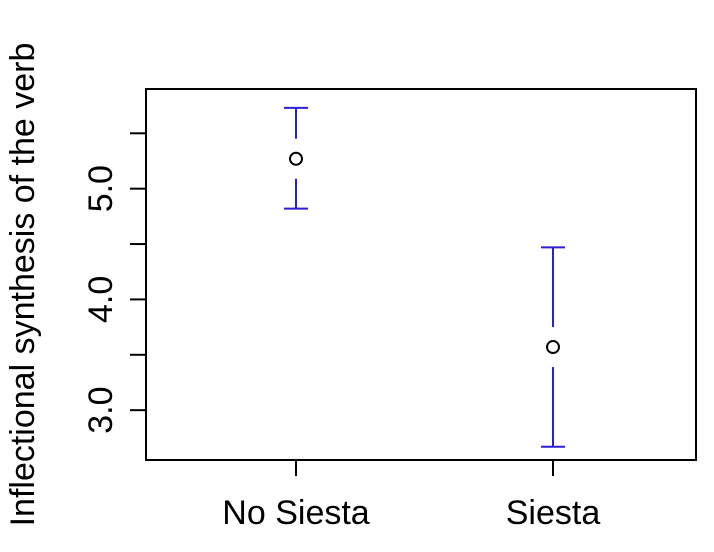 The image size is (714, 552). What do you see at coordinates (101, 188) in the screenshot?
I see `y-tick-label-4: 5.0` at bounding box center [101, 188].